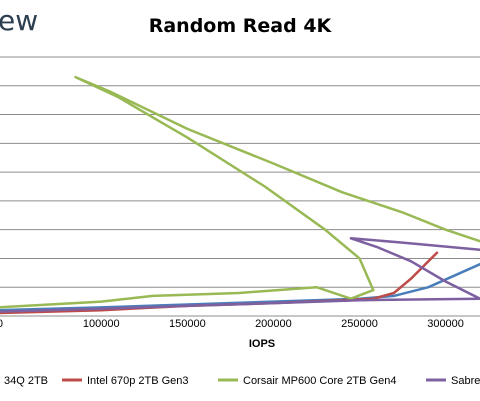  Describe the element at coordinates (359, 324) in the screenshot. I see `x-tick-label: 250000` at that location.